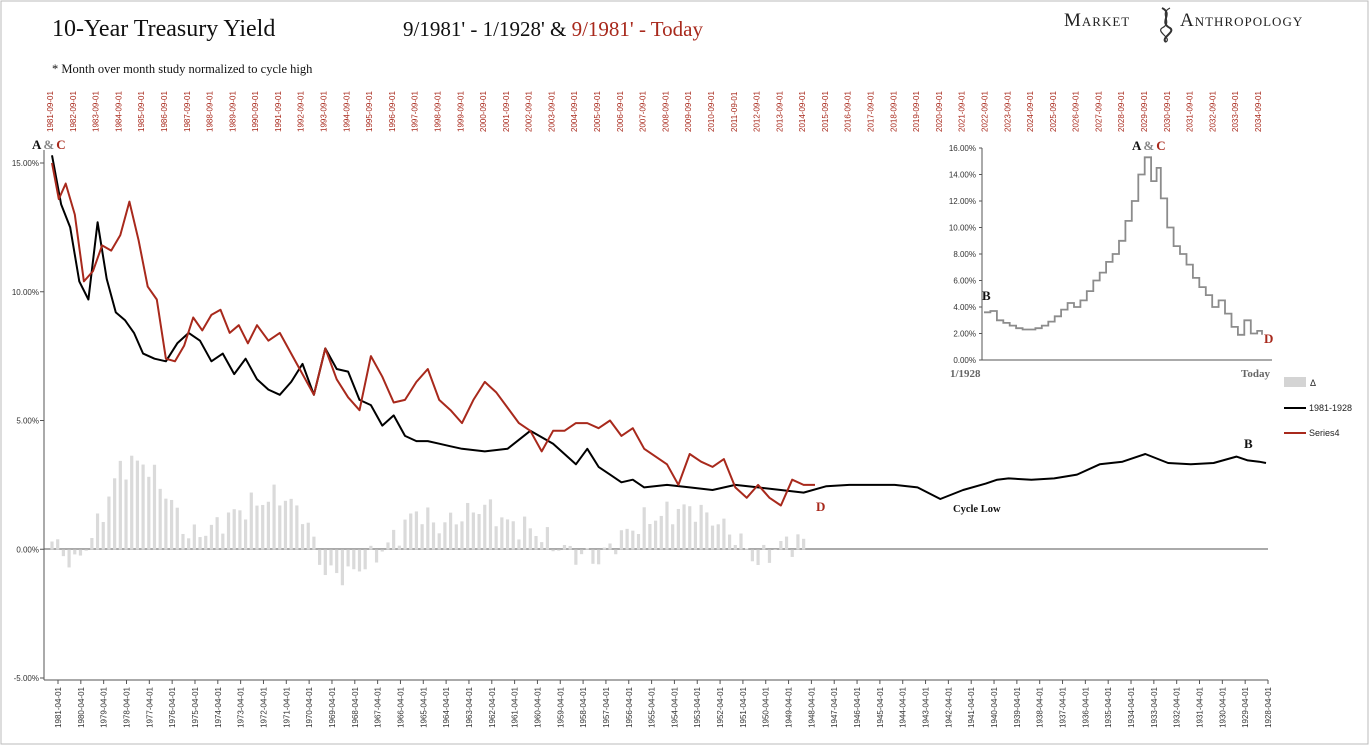  What do you see at coordinates (1030, 111) in the screenshot?
I see `top-axis-label: 2024-09-01` at bounding box center [1030, 111].